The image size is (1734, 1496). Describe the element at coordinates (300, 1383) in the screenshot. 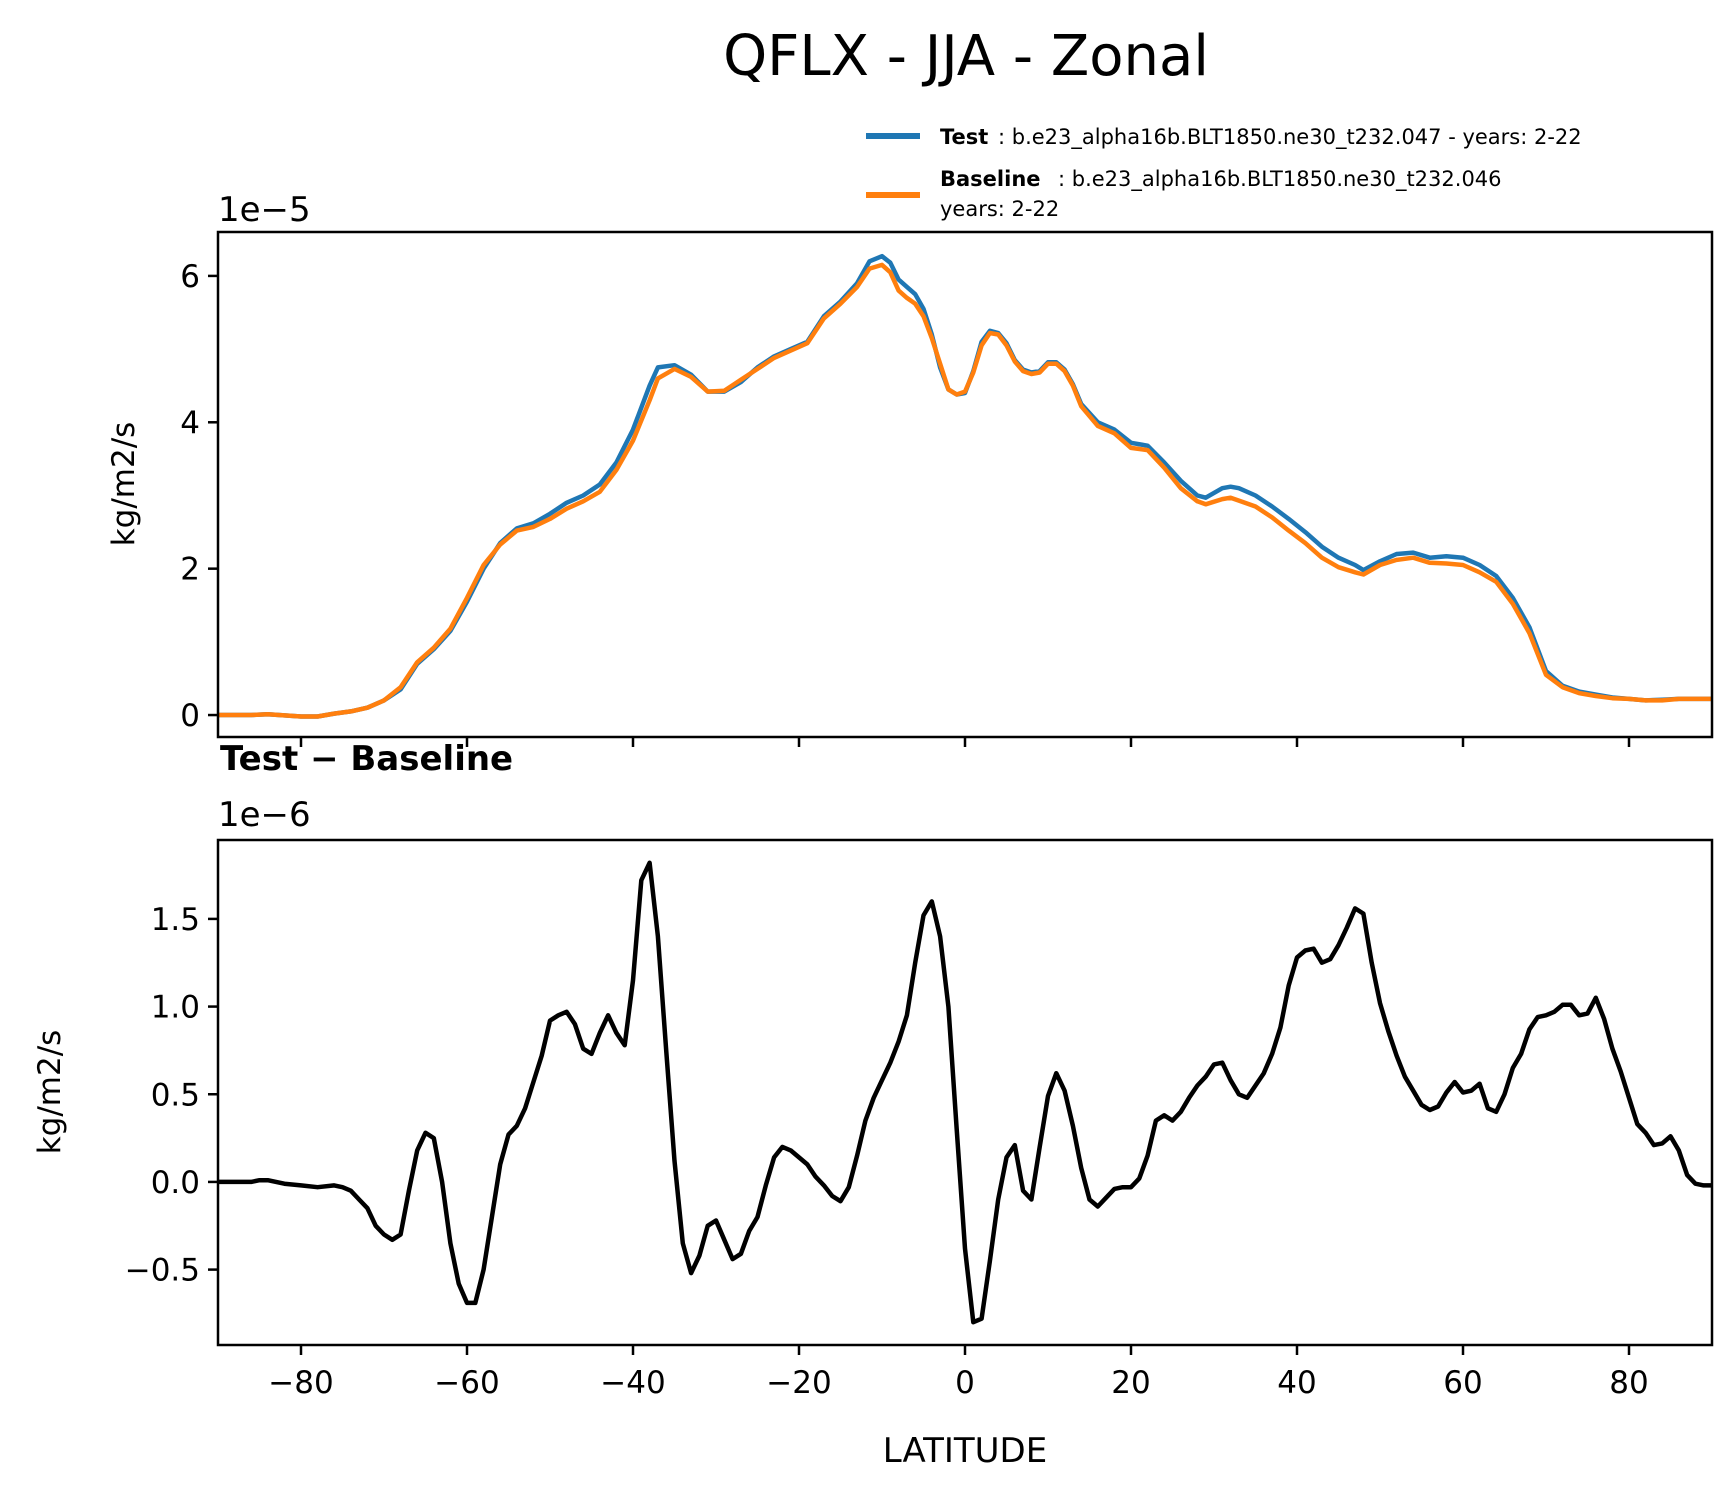

I see `bottom-x-tick-label: −80` at that location.